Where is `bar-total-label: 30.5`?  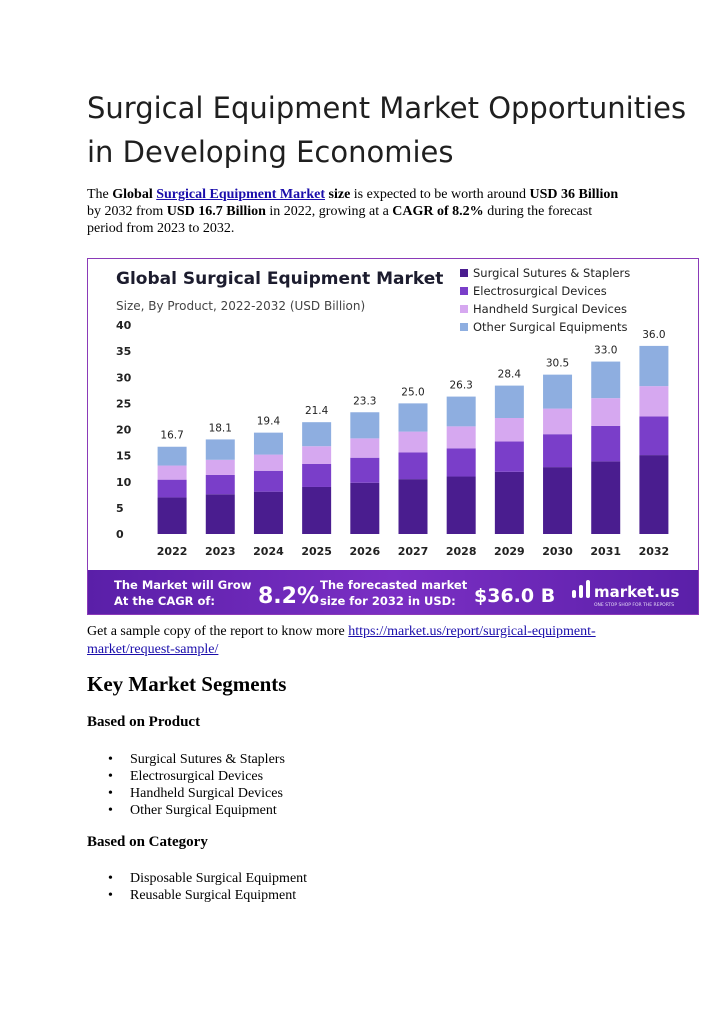
bar-total-label: 30.5 is located at coordinates (557, 364).